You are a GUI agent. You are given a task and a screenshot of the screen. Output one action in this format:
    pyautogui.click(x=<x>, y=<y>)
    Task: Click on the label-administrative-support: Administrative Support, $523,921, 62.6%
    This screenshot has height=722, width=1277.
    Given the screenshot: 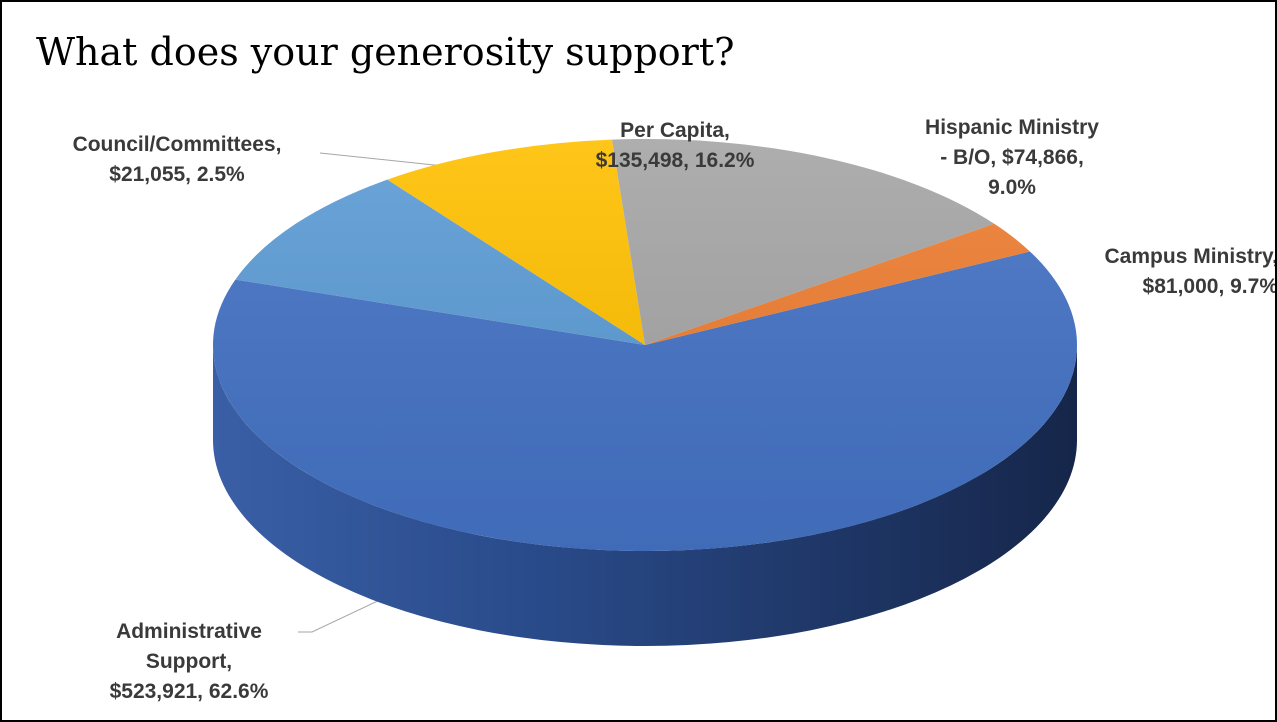 What is the action you would take?
    pyautogui.click(x=189, y=661)
    